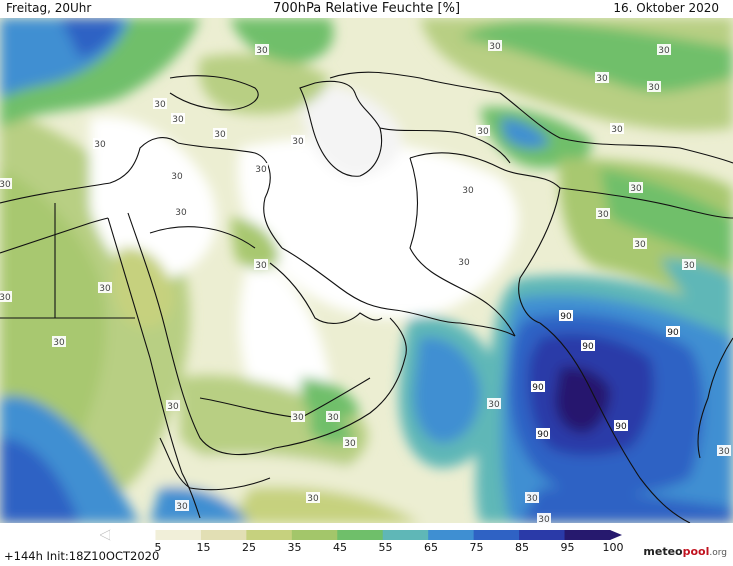  What do you see at coordinates (294, 547) in the screenshot?
I see `colorbar-label: 35` at bounding box center [294, 547].